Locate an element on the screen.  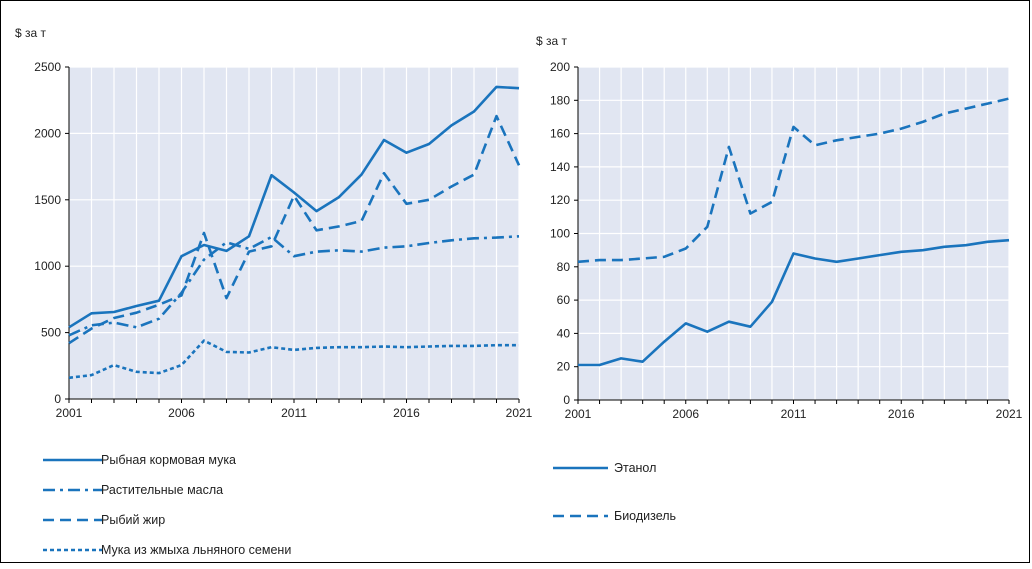
y-tick-label: 60 is located at coordinates (564, 300).